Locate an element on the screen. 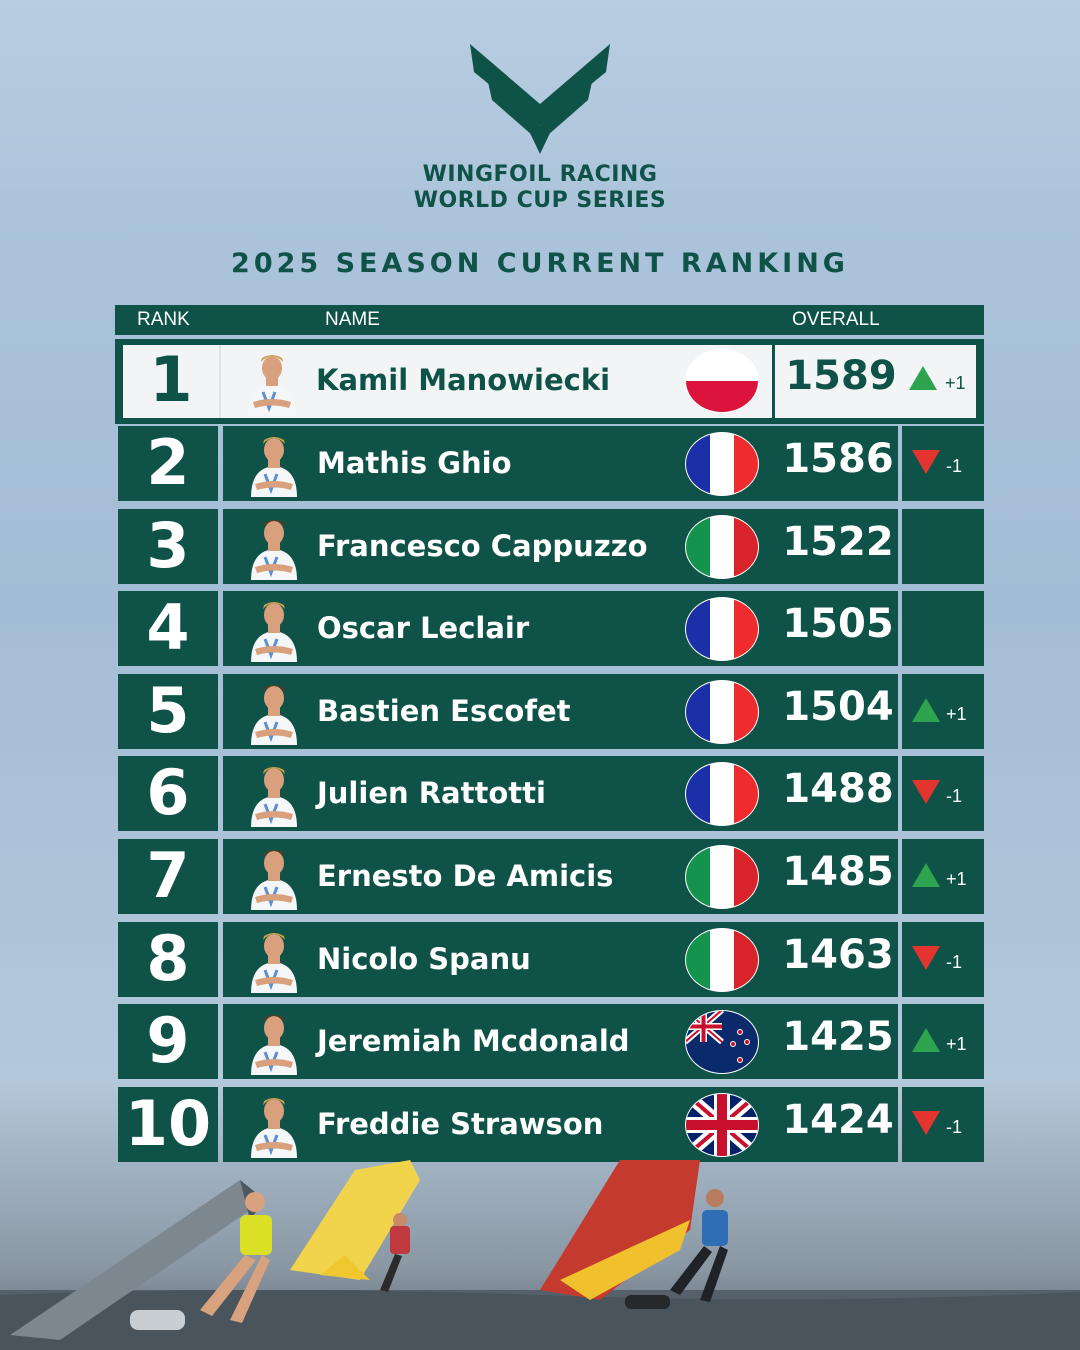  overall-score: 1505 is located at coordinates (838, 624).